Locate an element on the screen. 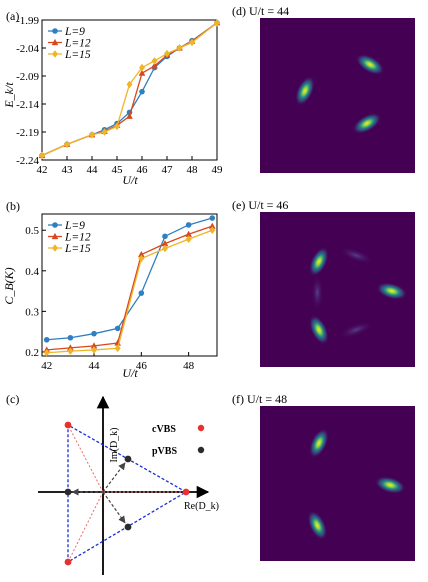  legend-label: L=12 is located at coordinates (77, 44).